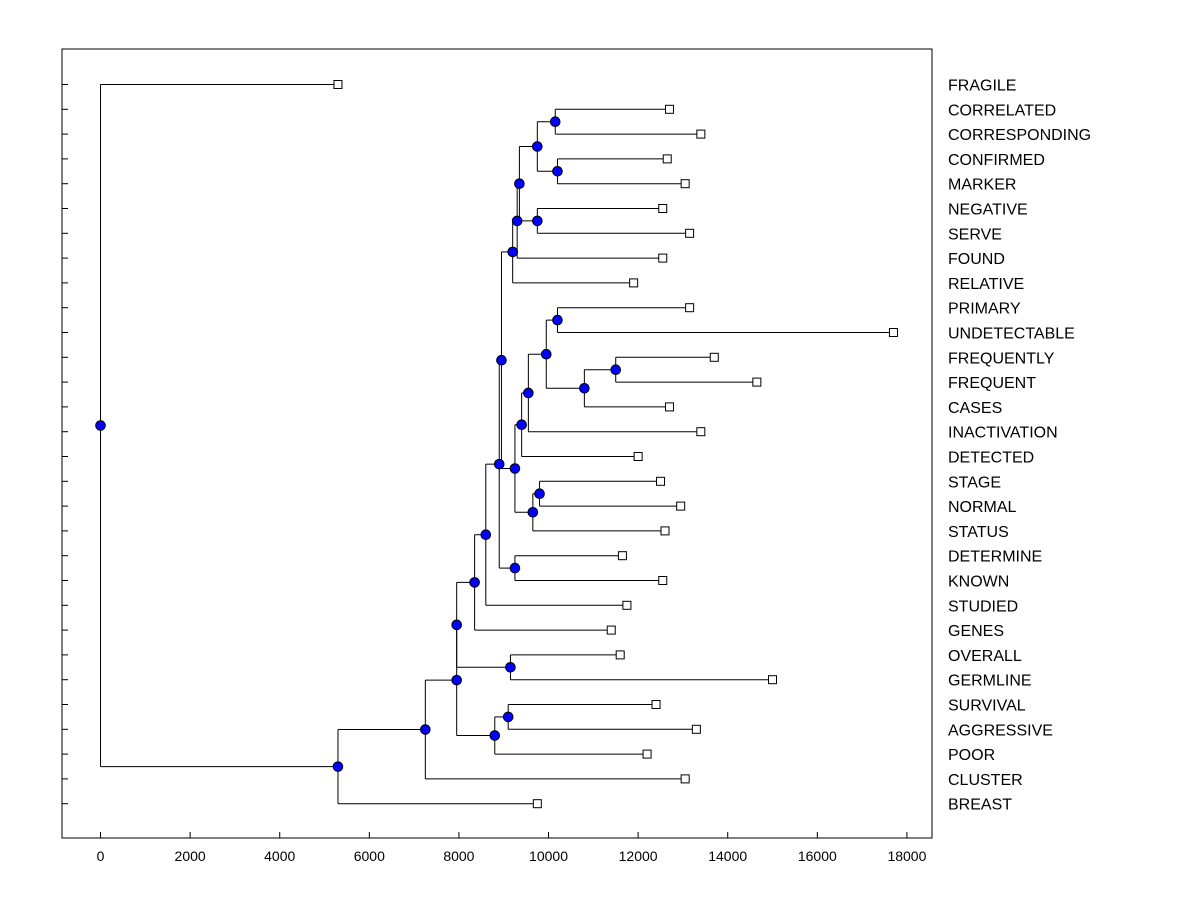  I want to click on merge-node-n_b1, so click(546, 354).